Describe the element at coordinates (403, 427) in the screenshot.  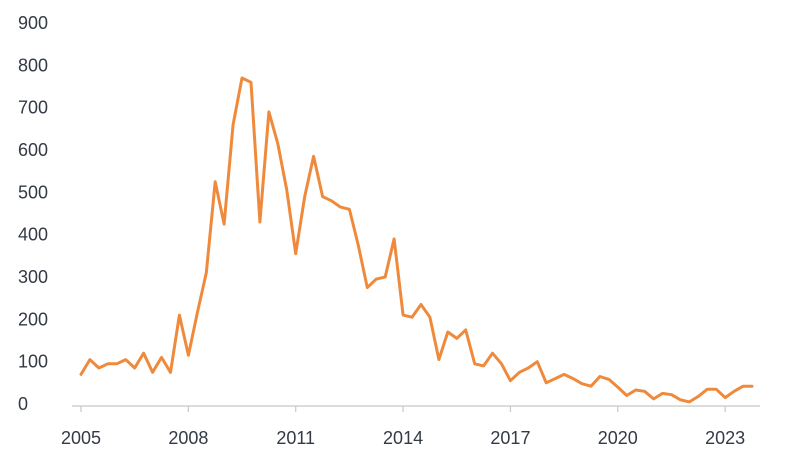
I see `x-axis-ticks: 2005 2008 2011 2014 2017 2020 2023` at that location.